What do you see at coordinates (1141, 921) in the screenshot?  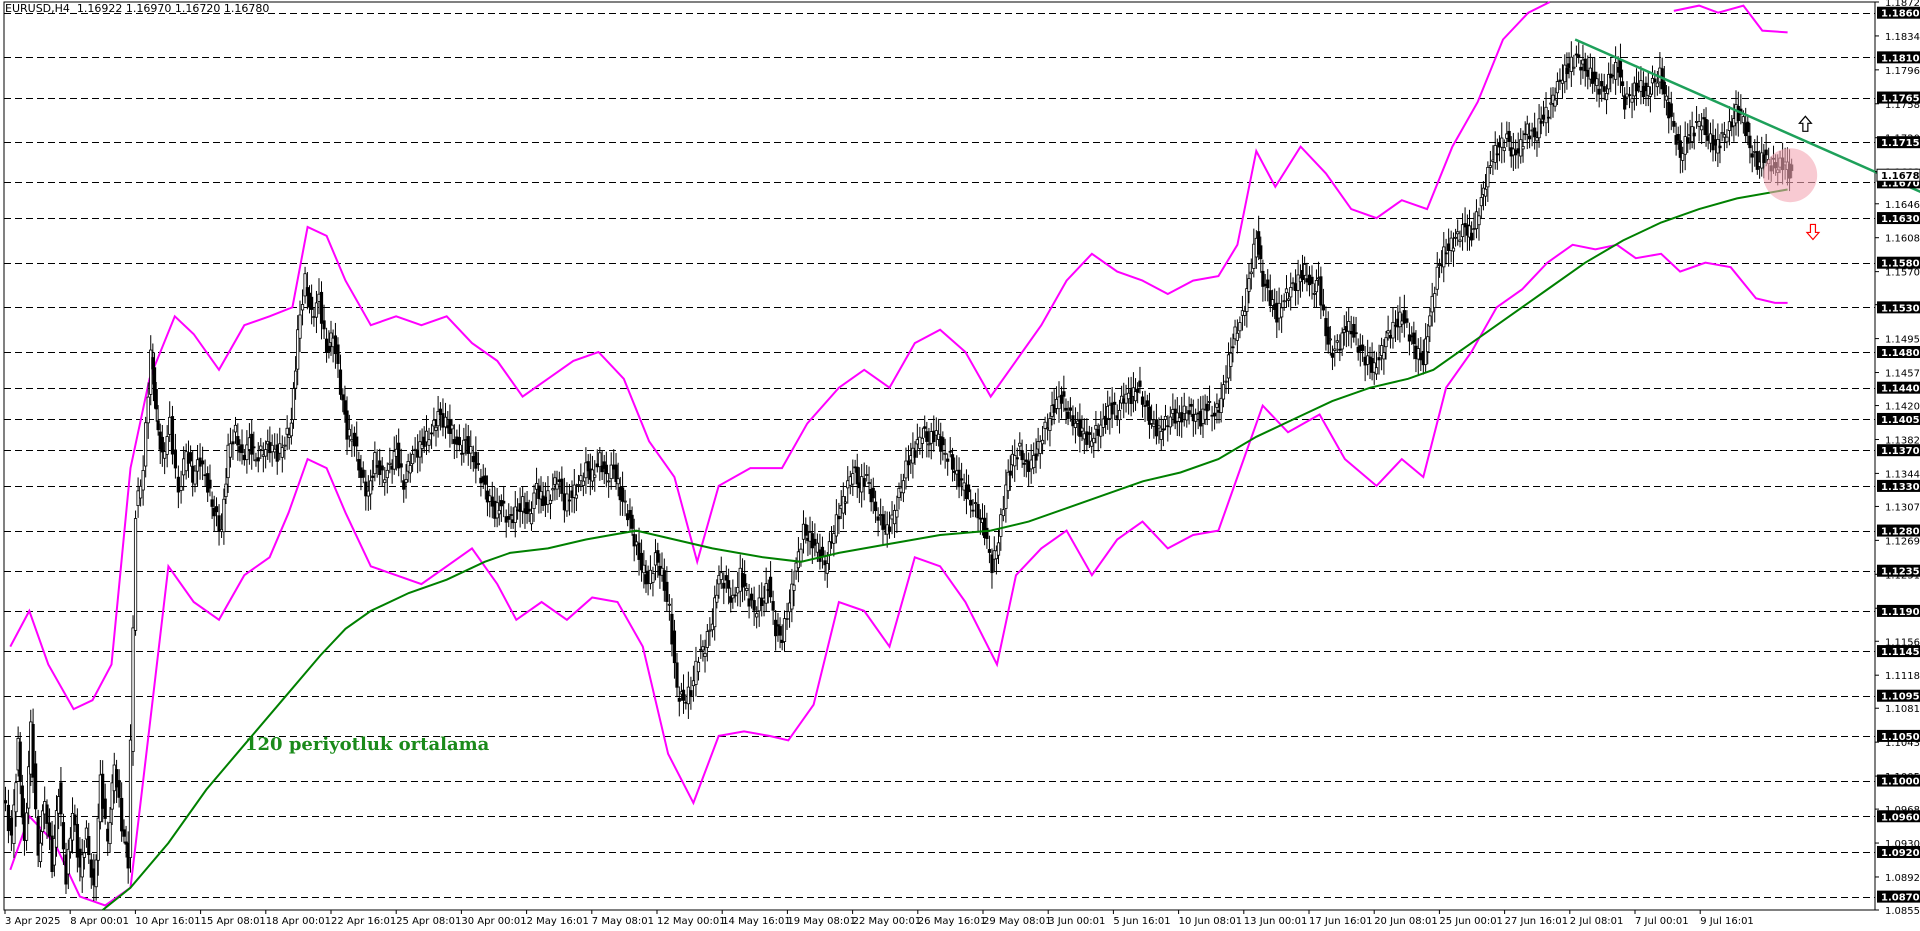 I see `time-tick-label: 5 Jun 16:01` at bounding box center [1141, 921].